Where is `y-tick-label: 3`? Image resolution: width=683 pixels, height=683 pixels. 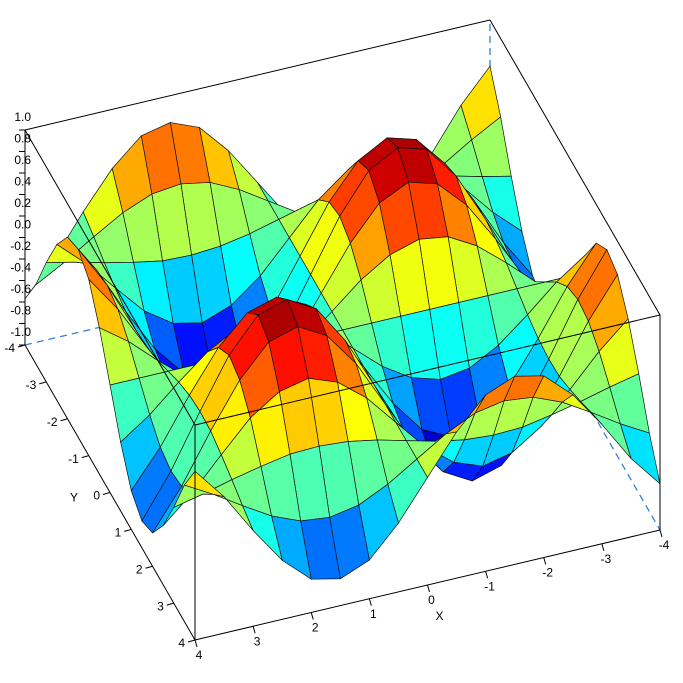 y-tick-label: 3 is located at coordinates (160, 606).